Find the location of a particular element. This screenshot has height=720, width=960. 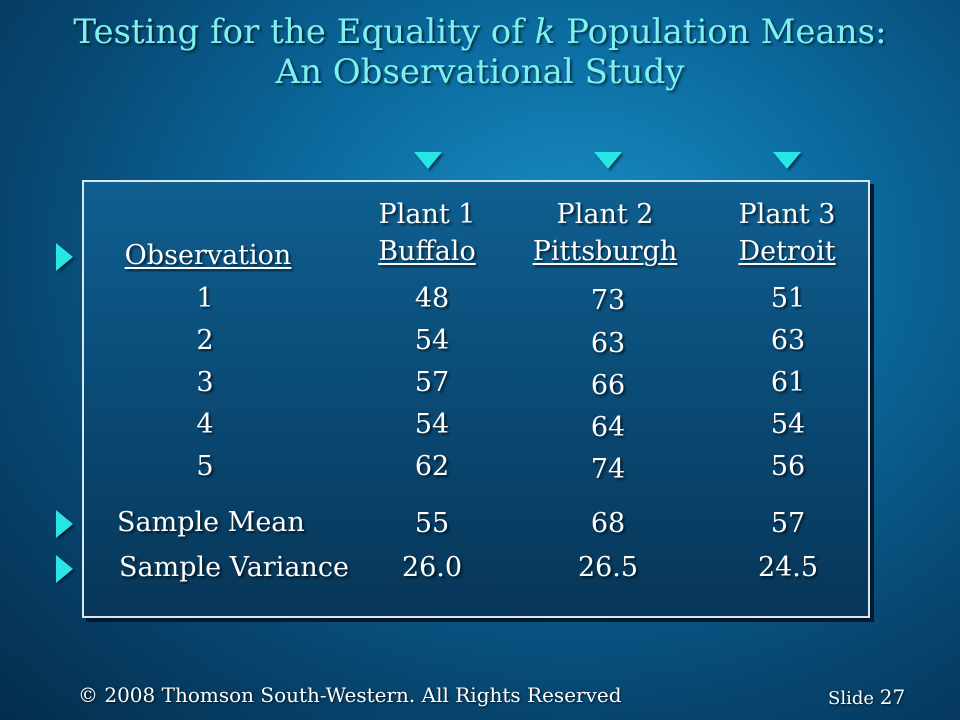

plant3-value: 61 is located at coordinates (788, 382).